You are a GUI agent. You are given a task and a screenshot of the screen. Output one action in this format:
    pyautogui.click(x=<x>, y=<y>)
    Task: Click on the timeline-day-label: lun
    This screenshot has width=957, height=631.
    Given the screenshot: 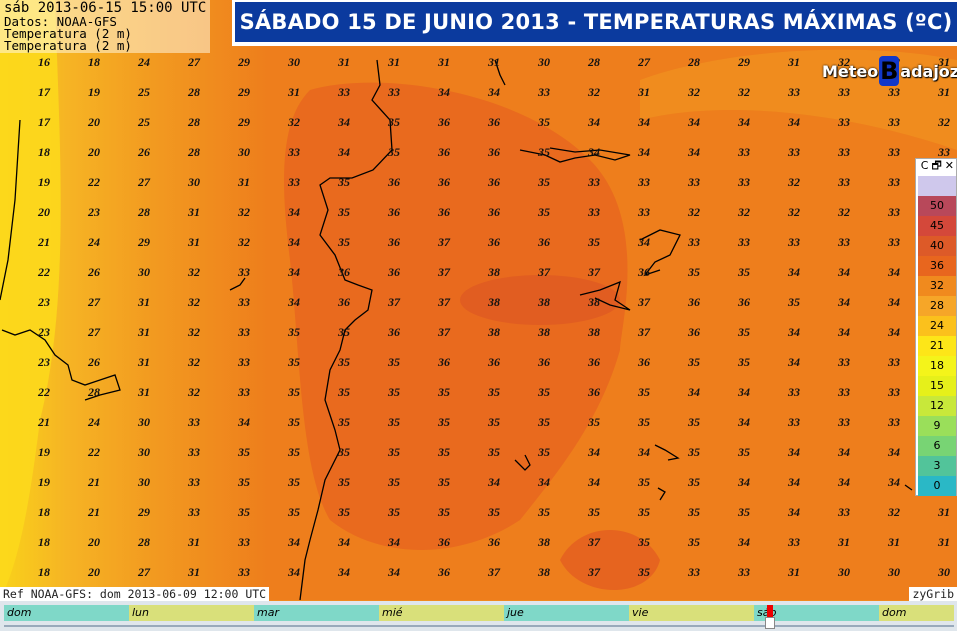 What is the action you would take?
    pyautogui.click(x=140, y=612)
    